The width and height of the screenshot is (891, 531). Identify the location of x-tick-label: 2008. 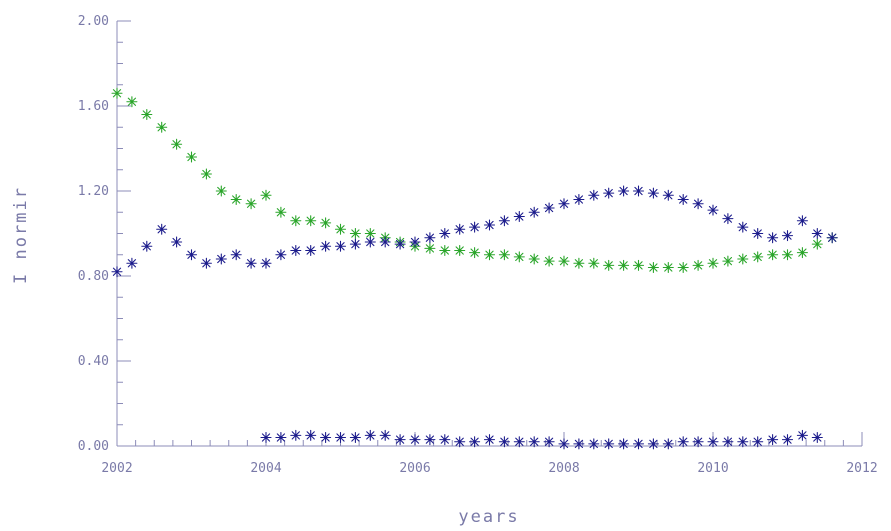
(563, 468).